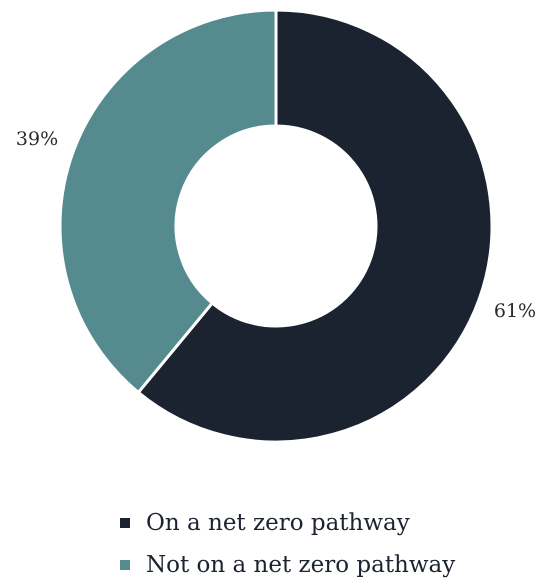  What do you see at coordinates (37, 139) in the screenshot?
I see `data-label-not-on-pathway: 39%` at bounding box center [37, 139].